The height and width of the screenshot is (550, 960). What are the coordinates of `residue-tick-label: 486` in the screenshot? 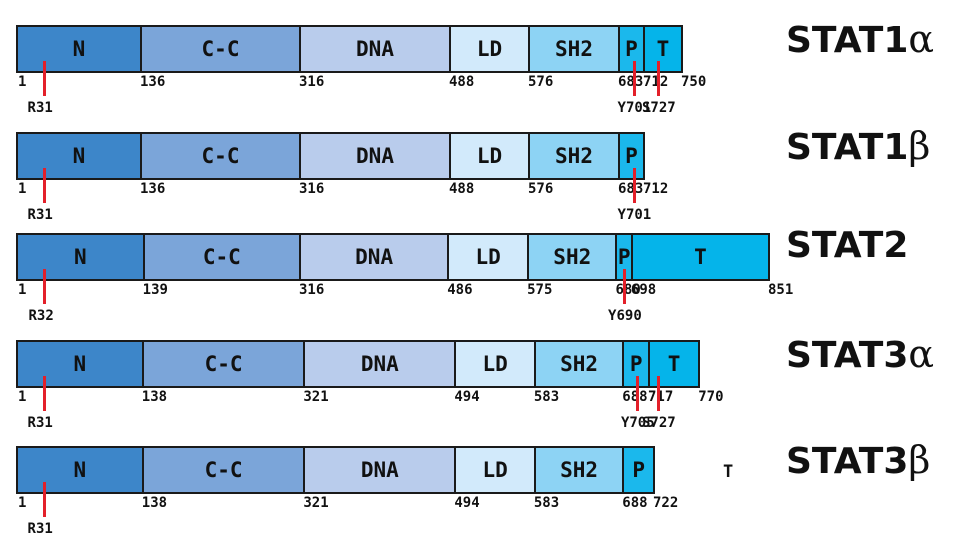 It's located at (460, 290).